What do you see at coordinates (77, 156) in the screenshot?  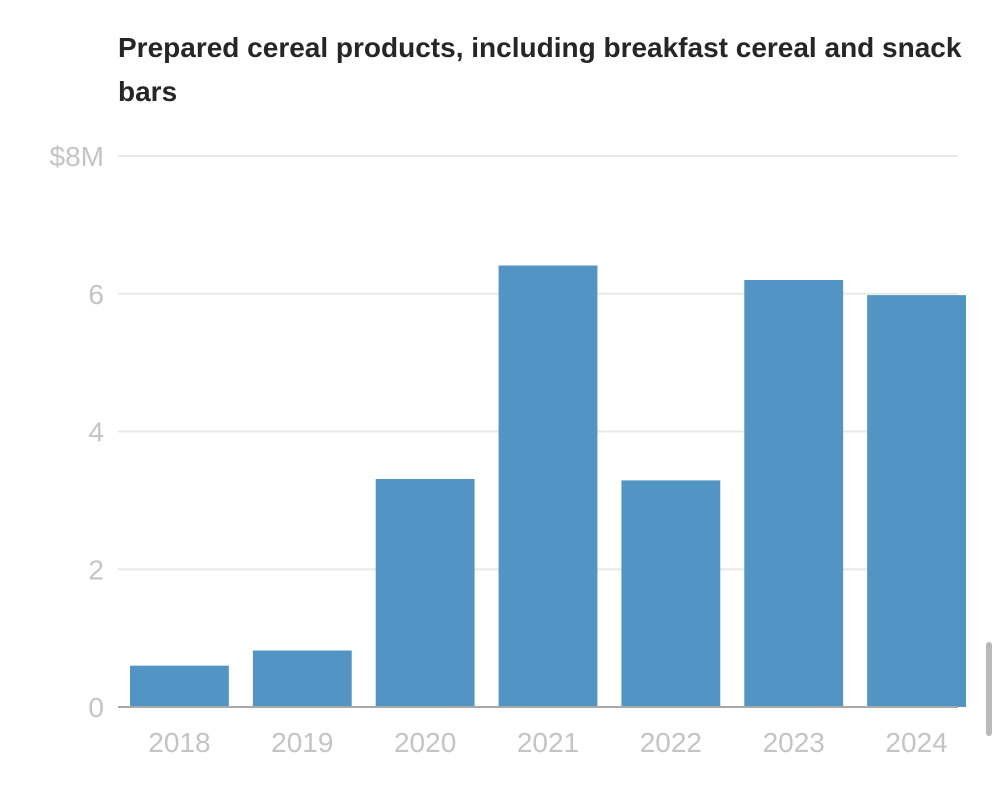 I see `y-tick-label: $8M` at bounding box center [77, 156].